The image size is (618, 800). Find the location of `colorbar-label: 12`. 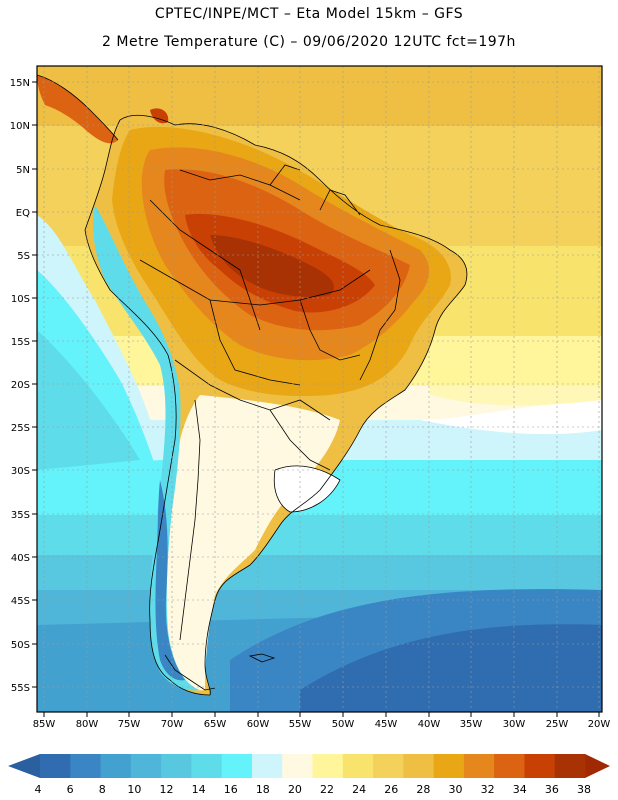

colorbar-label: 12 is located at coordinates (166, 789).